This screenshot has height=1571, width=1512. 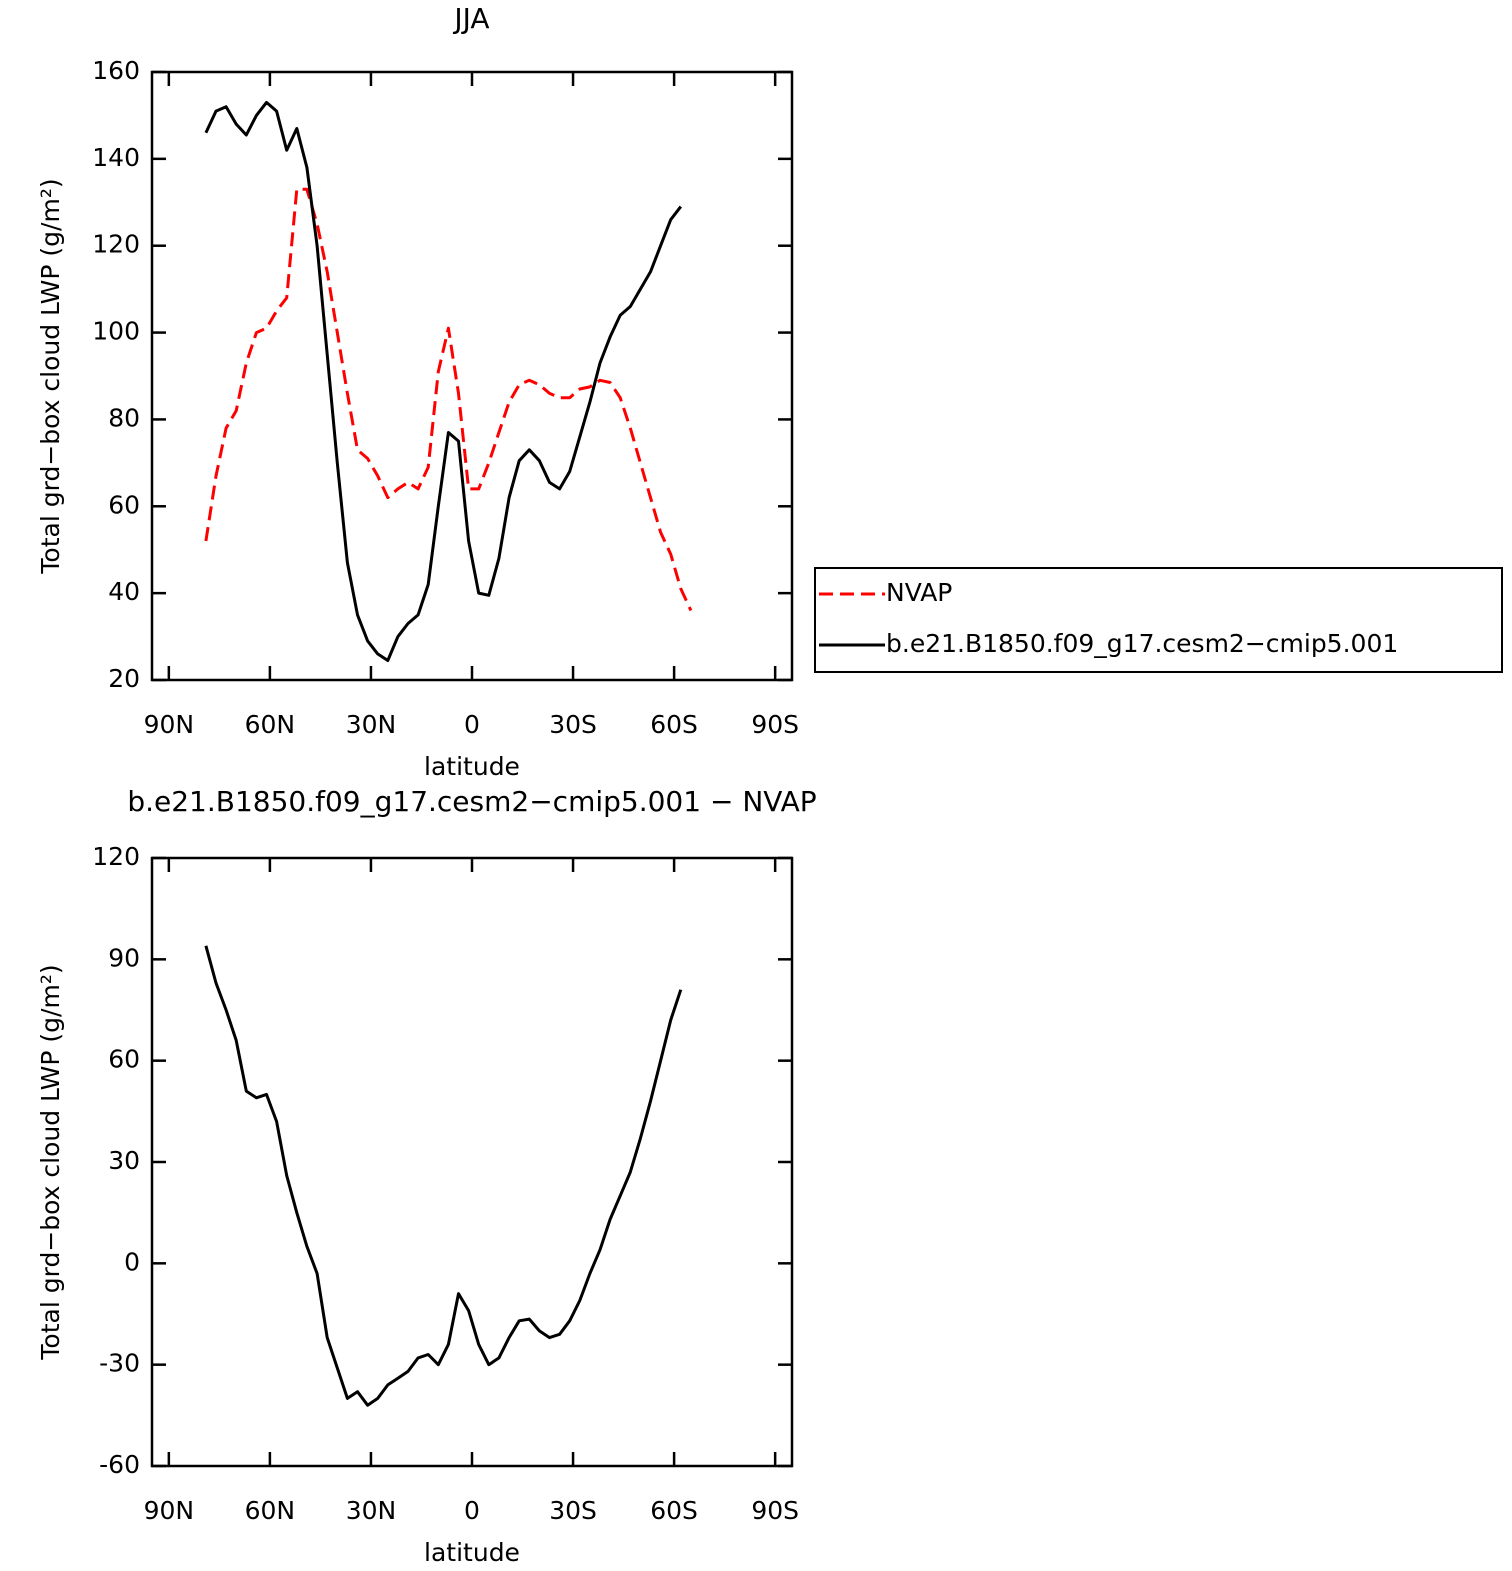 What do you see at coordinates (124, 957) in the screenshot?
I see `y-tick-label: 90` at bounding box center [124, 957].